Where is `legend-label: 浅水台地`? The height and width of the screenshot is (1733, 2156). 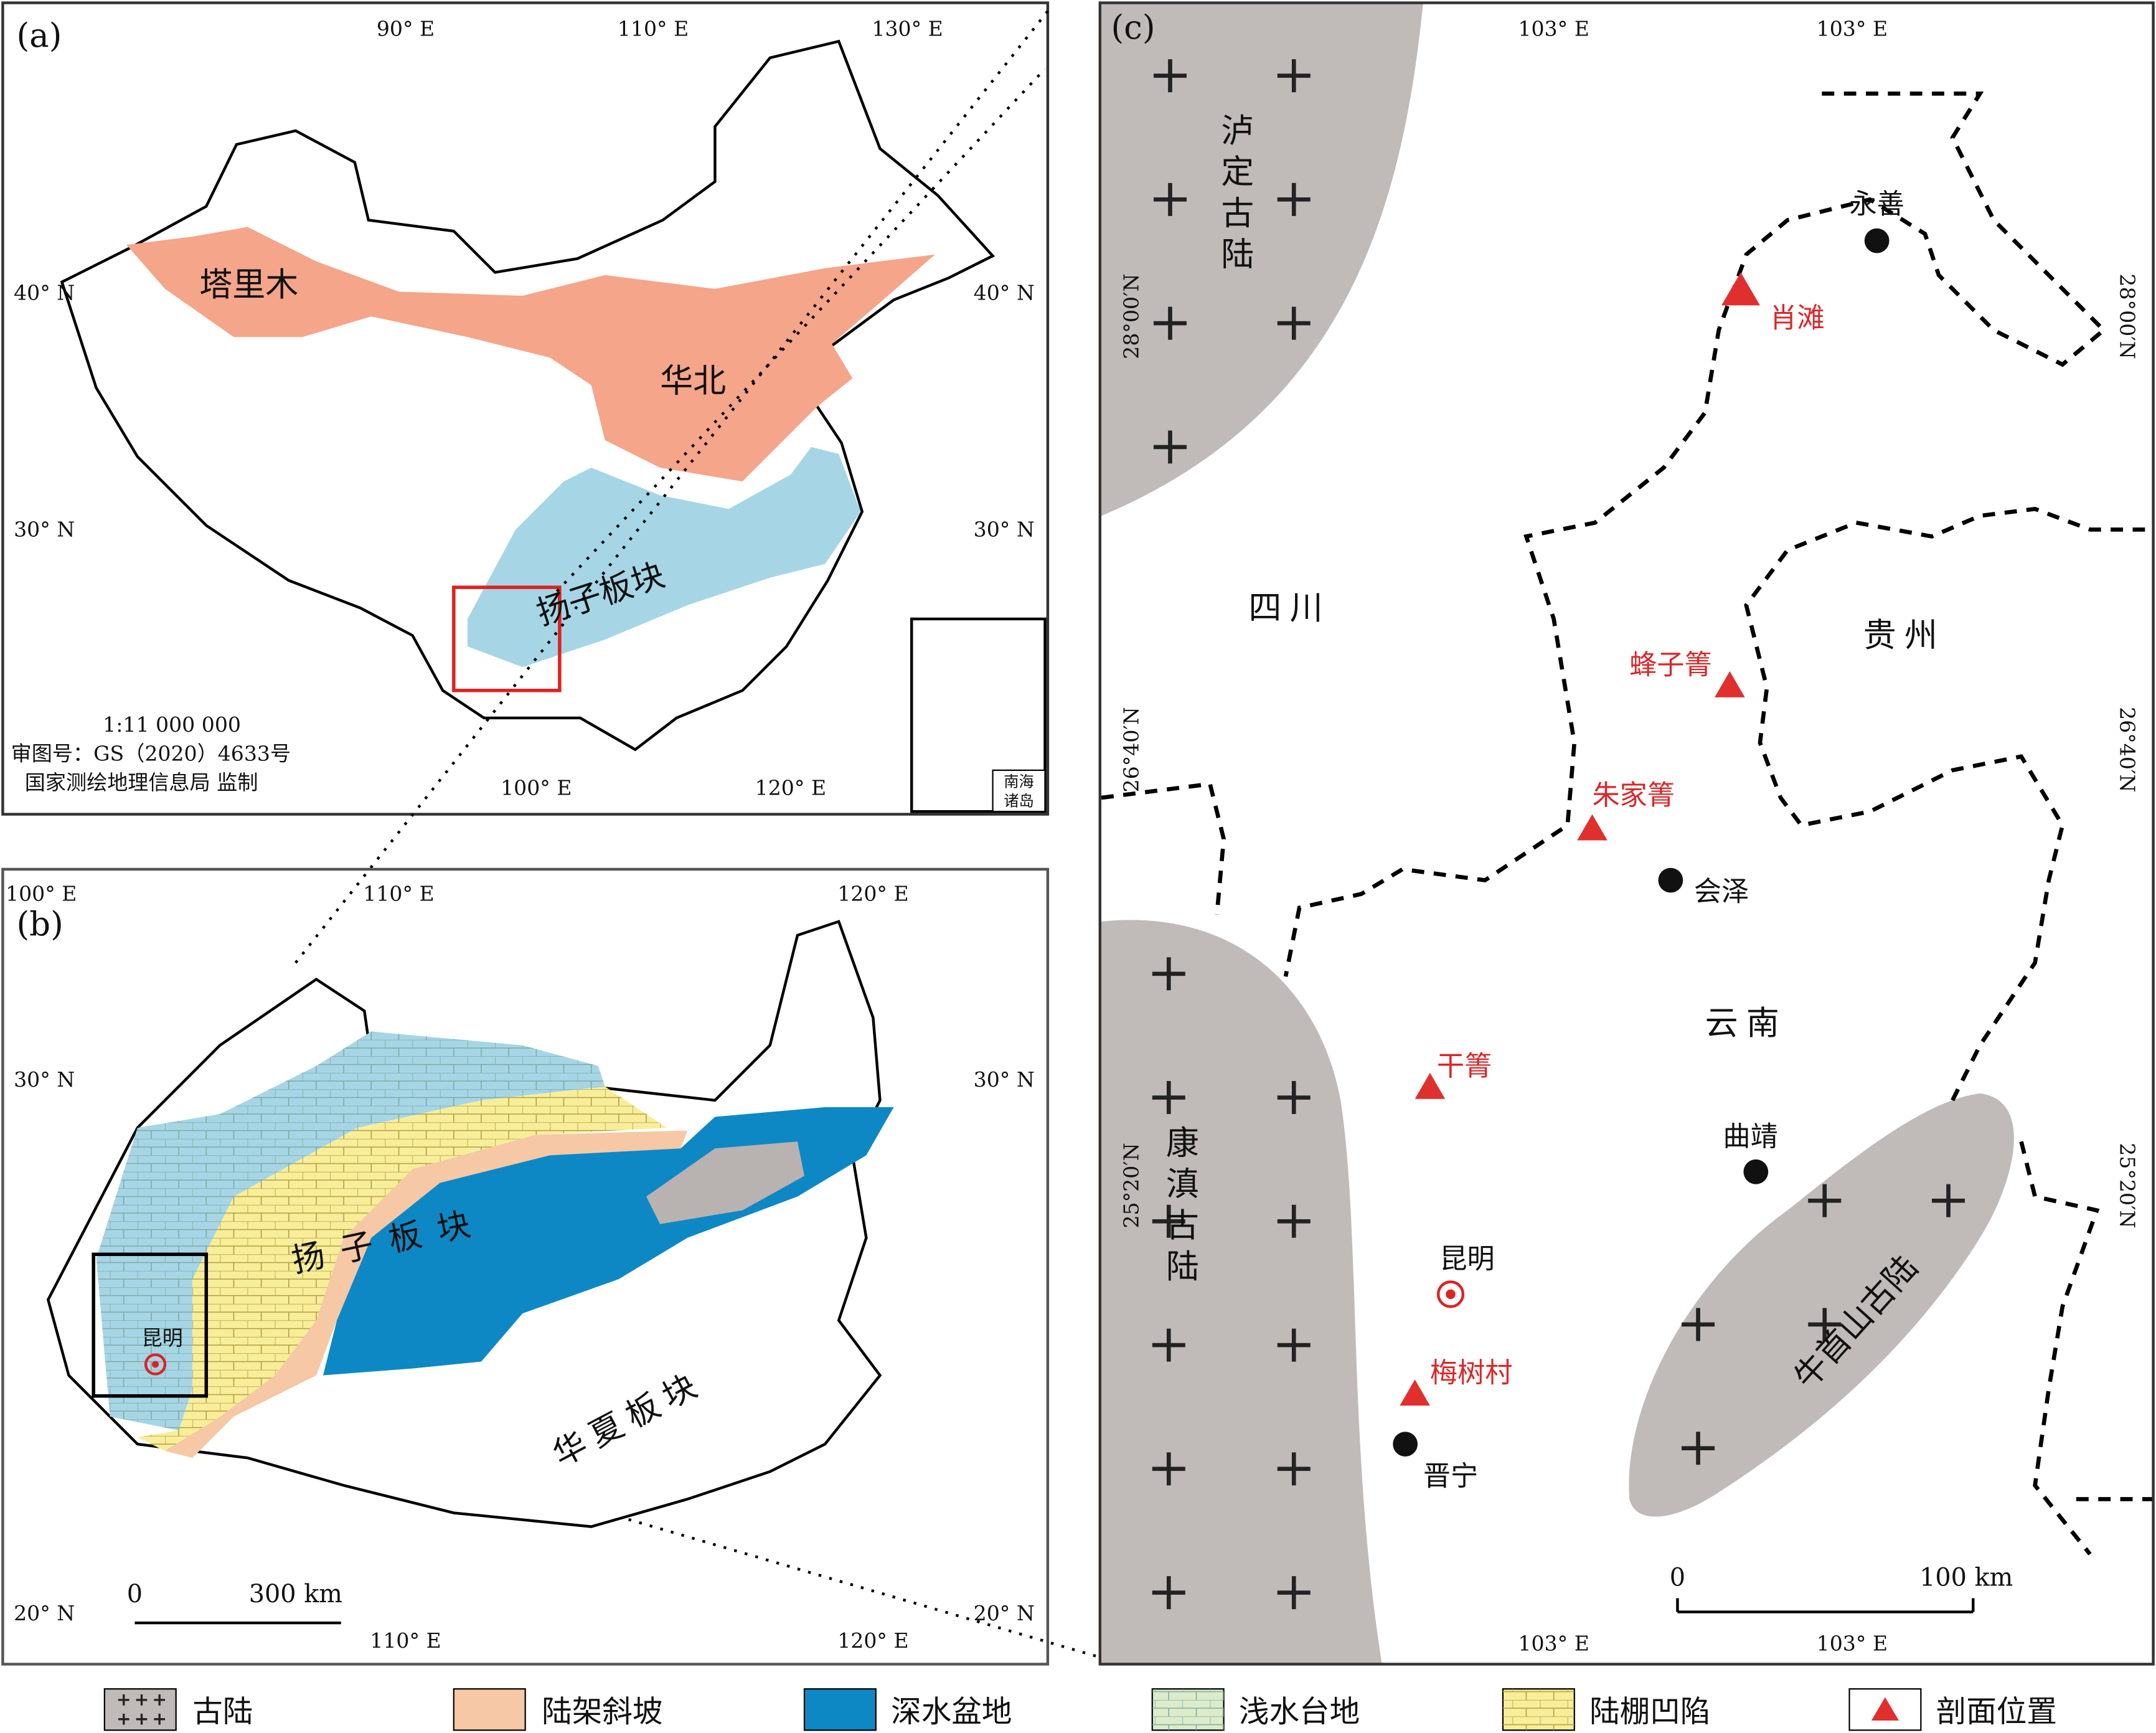
legend-label: 浅水台地 is located at coordinates (1299, 1711).